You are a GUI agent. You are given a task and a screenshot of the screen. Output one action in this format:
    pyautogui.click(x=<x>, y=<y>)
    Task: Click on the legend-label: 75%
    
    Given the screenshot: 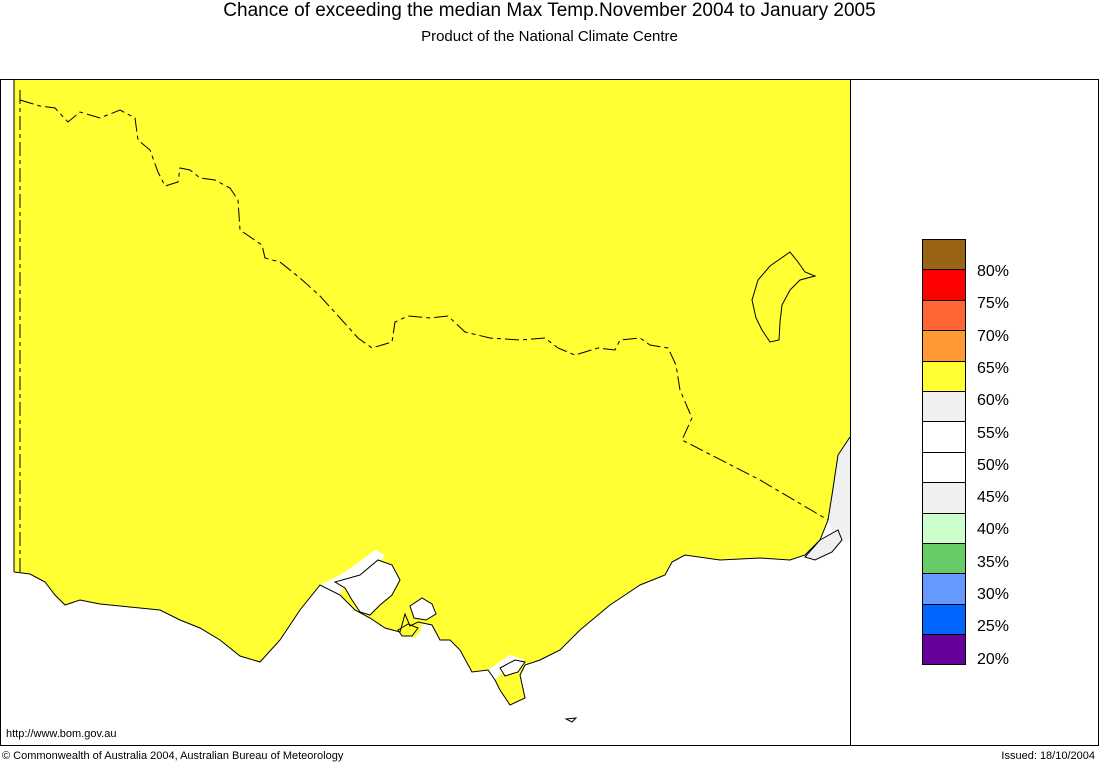 What is the action you would take?
    pyautogui.click(x=993, y=304)
    